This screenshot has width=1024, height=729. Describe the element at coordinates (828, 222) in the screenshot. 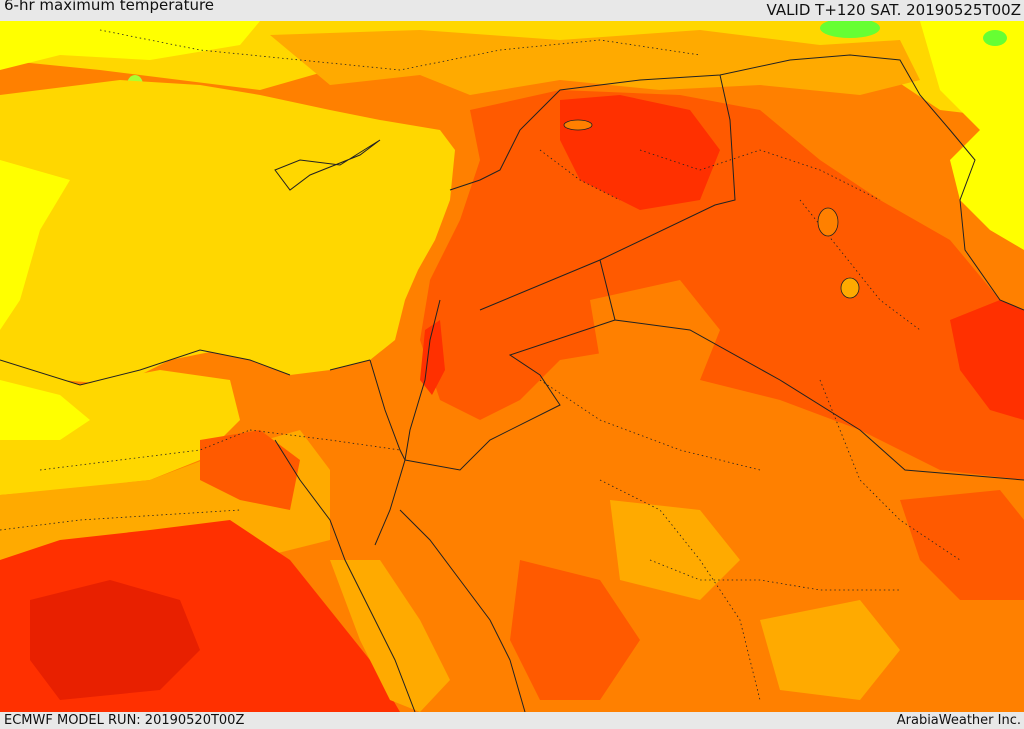

I see `lake-tharthar` at that location.